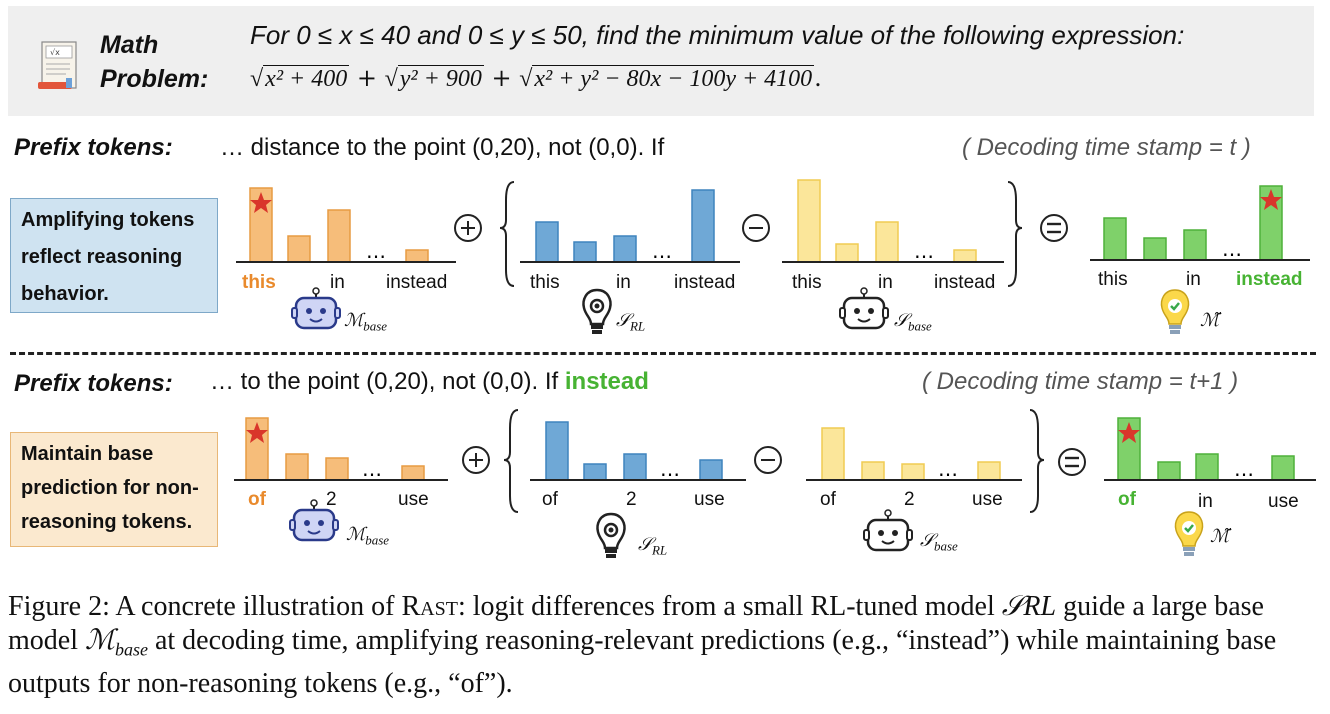  I want to click on caption-rast: Rast, so click(429, 606).